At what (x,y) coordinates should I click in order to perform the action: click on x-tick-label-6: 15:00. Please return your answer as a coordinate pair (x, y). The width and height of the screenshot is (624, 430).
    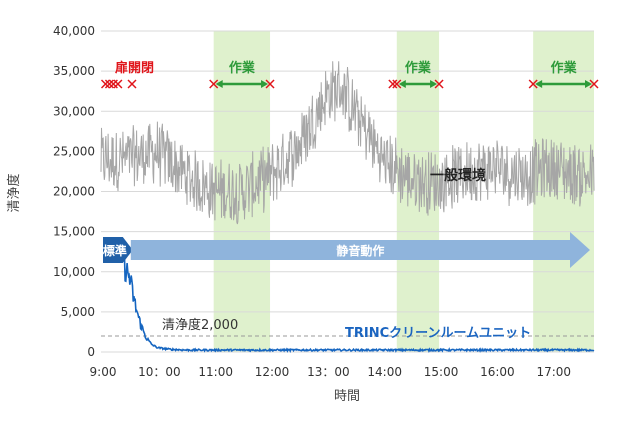
    Looking at the image, I should click on (441, 372).